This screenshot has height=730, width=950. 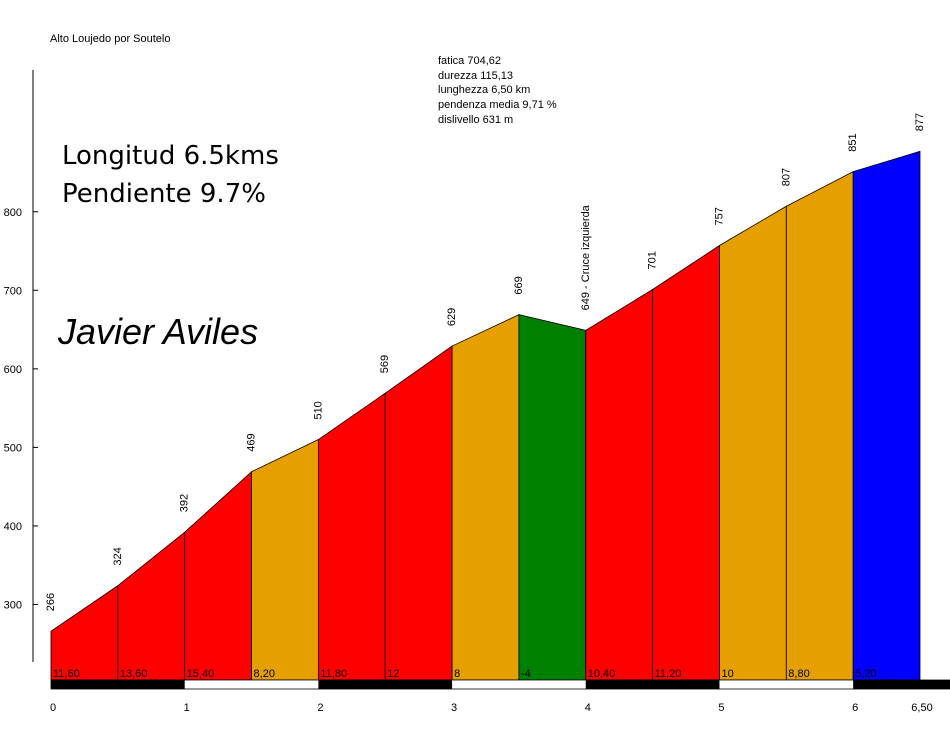 I want to click on y-axis: 300 400 500 600 700 800, so click(x=21, y=409).